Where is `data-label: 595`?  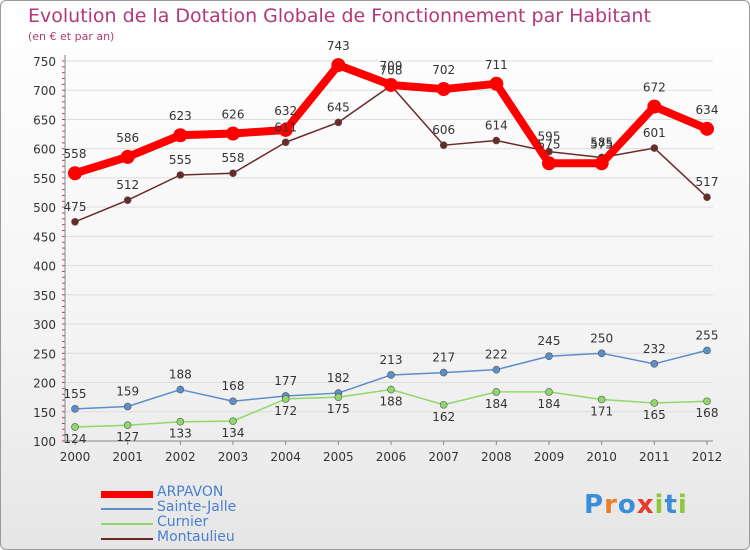 data-label: 595 is located at coordinates (549, 137).